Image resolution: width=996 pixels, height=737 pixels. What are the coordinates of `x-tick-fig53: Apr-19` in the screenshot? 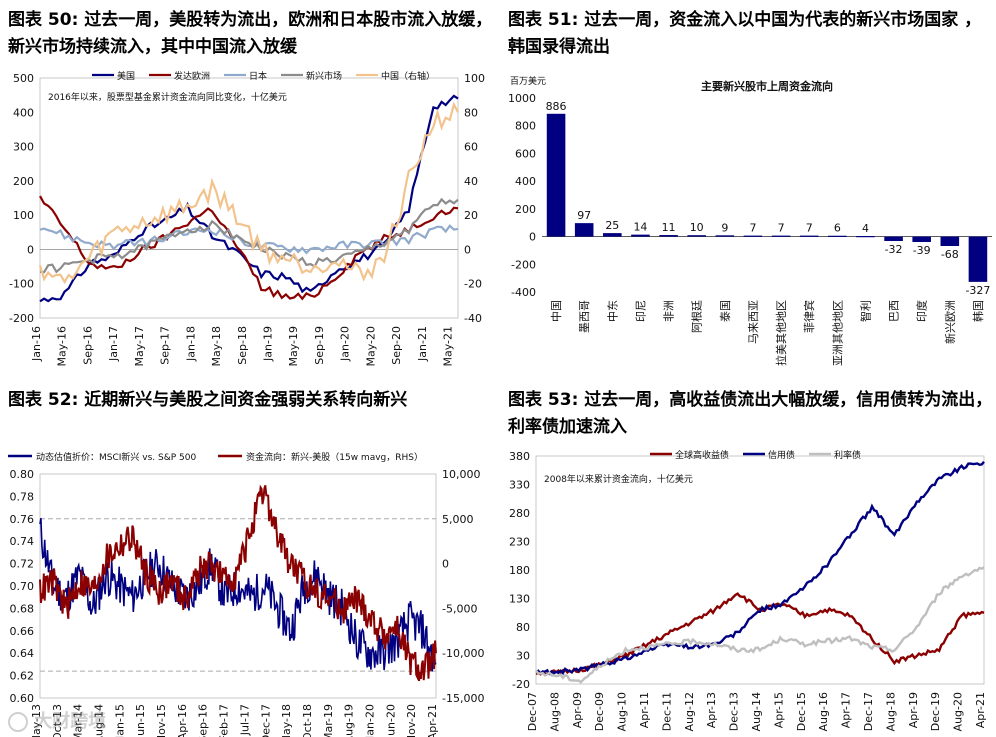 It's located at (913, 710).